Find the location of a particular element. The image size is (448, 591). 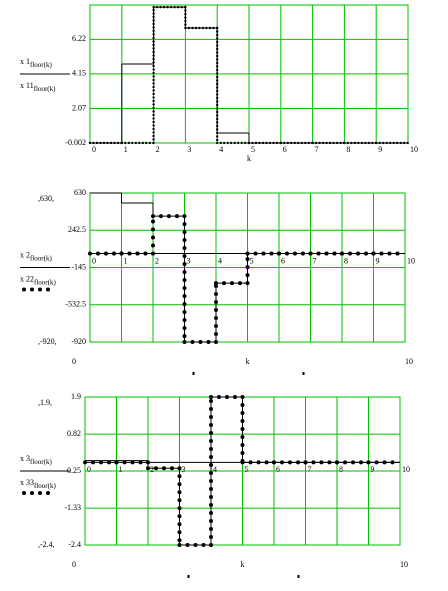

y-tick-label: 1.9 is located at coordinates (76, 396).